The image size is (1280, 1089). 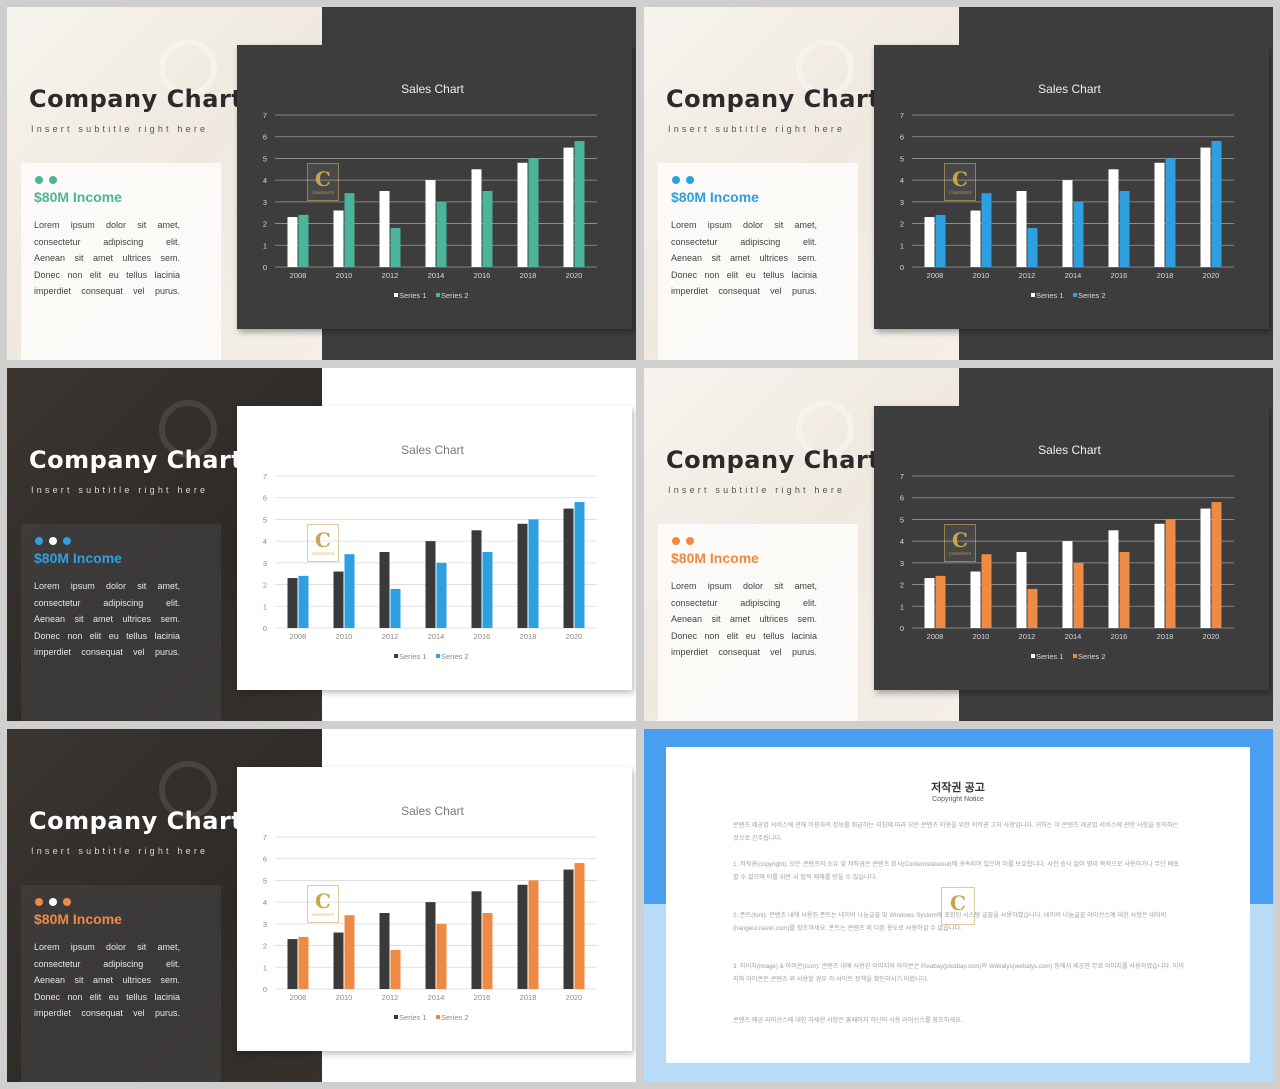 I want to click on body-line: consectetur adipiscing elit., so click(x=107, y=602).